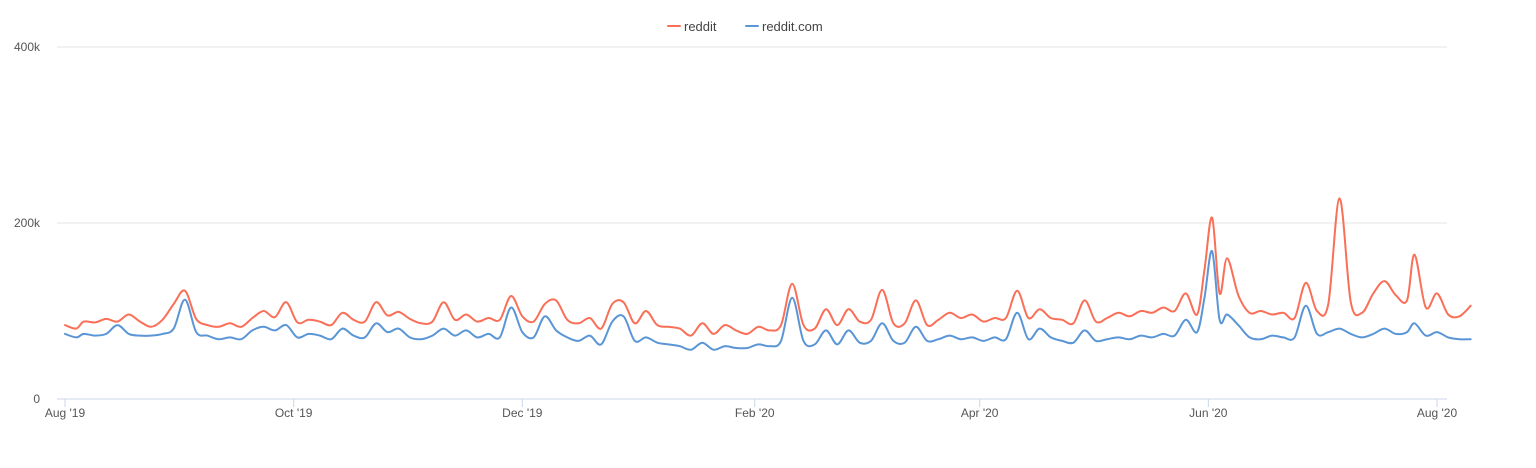 The image size is (1536, 468). What do you see at coordinates (294, 413) in the screenshot?
I see `x-tick-label: Oct '19` at bounding box center [294, 413].